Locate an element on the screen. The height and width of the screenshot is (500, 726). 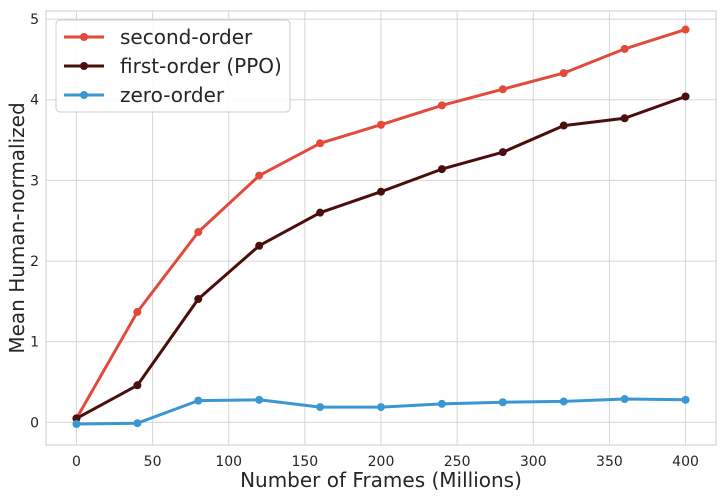
legend-label-zero-order: zero-order is located at coordinates (172, 95).